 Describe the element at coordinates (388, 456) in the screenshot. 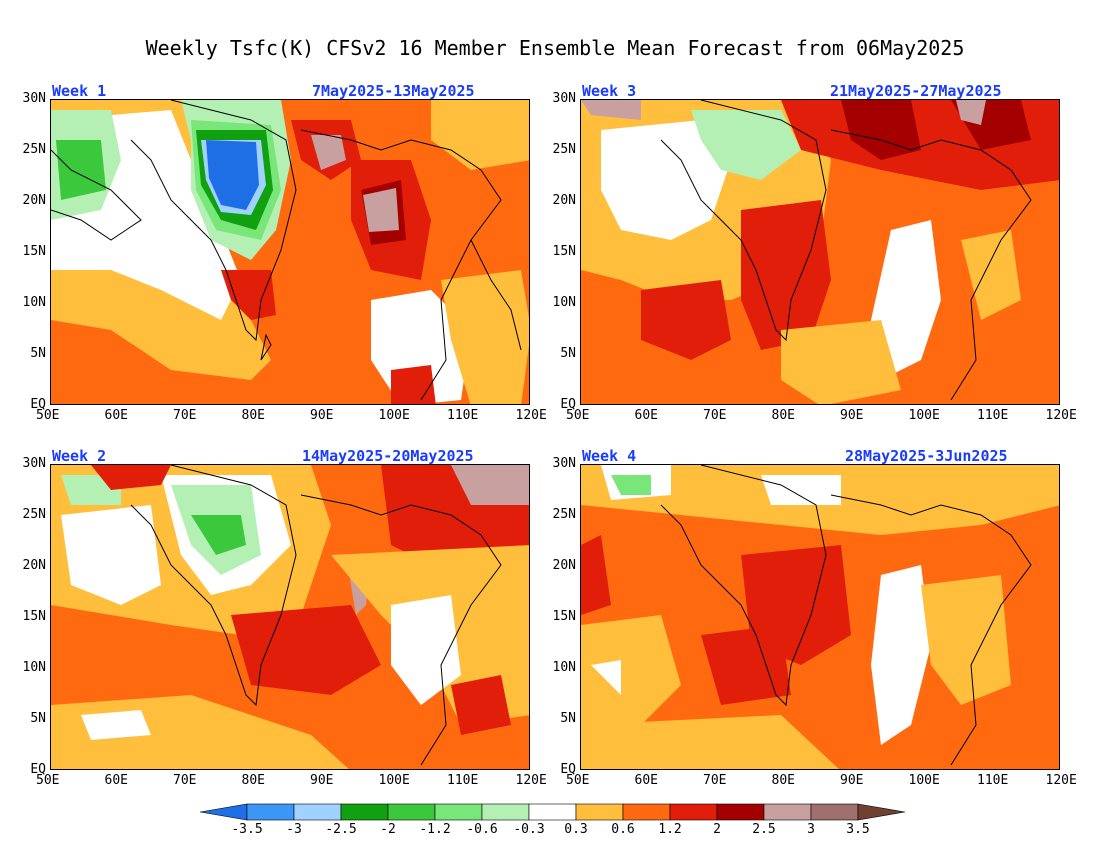

I see `panel-date-range: 14May2025-20May2025` at that location.